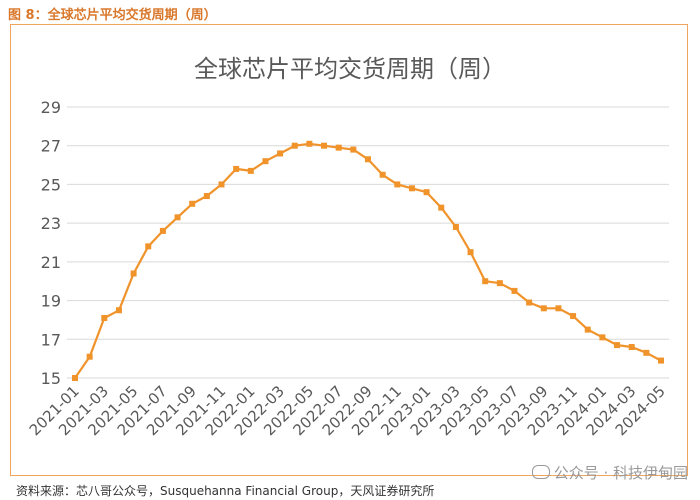 The width and height of the screenshot is (700, 500). I want to click on watermark: 公众号 · 科技伊甸园, so click(609, 472).